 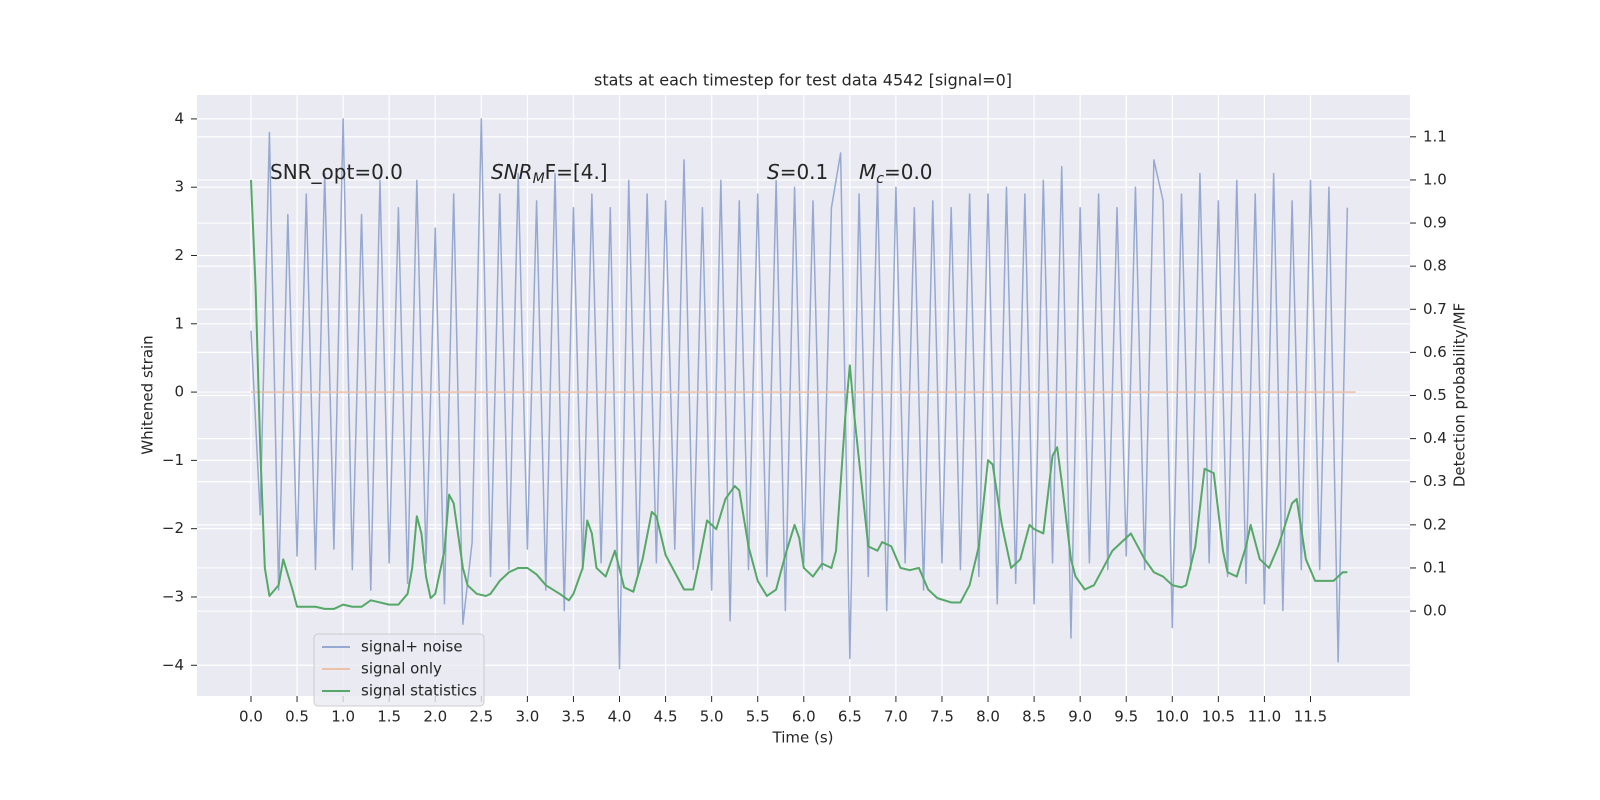 I want to click on x-tick-label: 8.5, so click(x=1034, y=717).